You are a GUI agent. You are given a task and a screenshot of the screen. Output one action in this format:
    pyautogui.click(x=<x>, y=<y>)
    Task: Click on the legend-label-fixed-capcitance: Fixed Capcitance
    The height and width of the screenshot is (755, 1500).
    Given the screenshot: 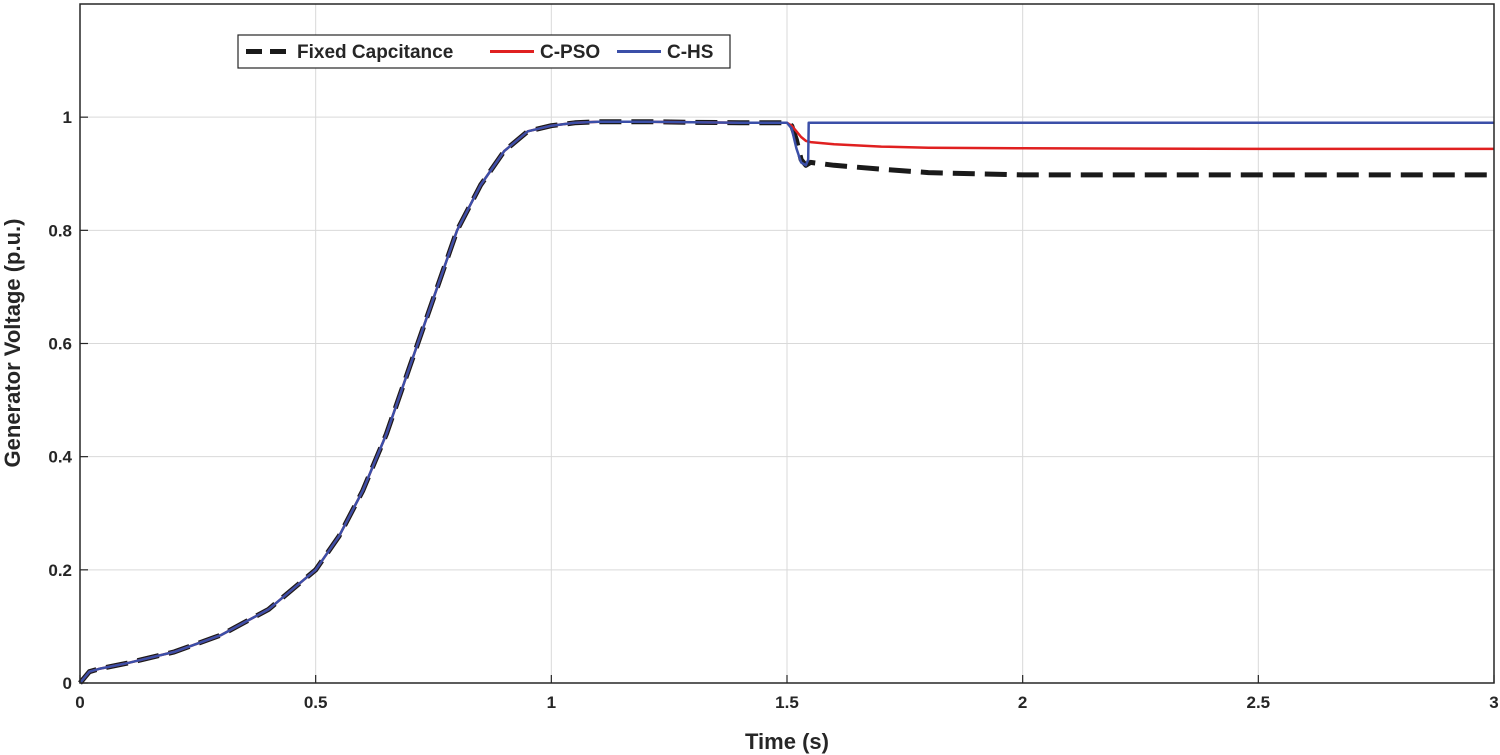 What is the action you would take?
    pyautogui.click(x=375, y=52)
    